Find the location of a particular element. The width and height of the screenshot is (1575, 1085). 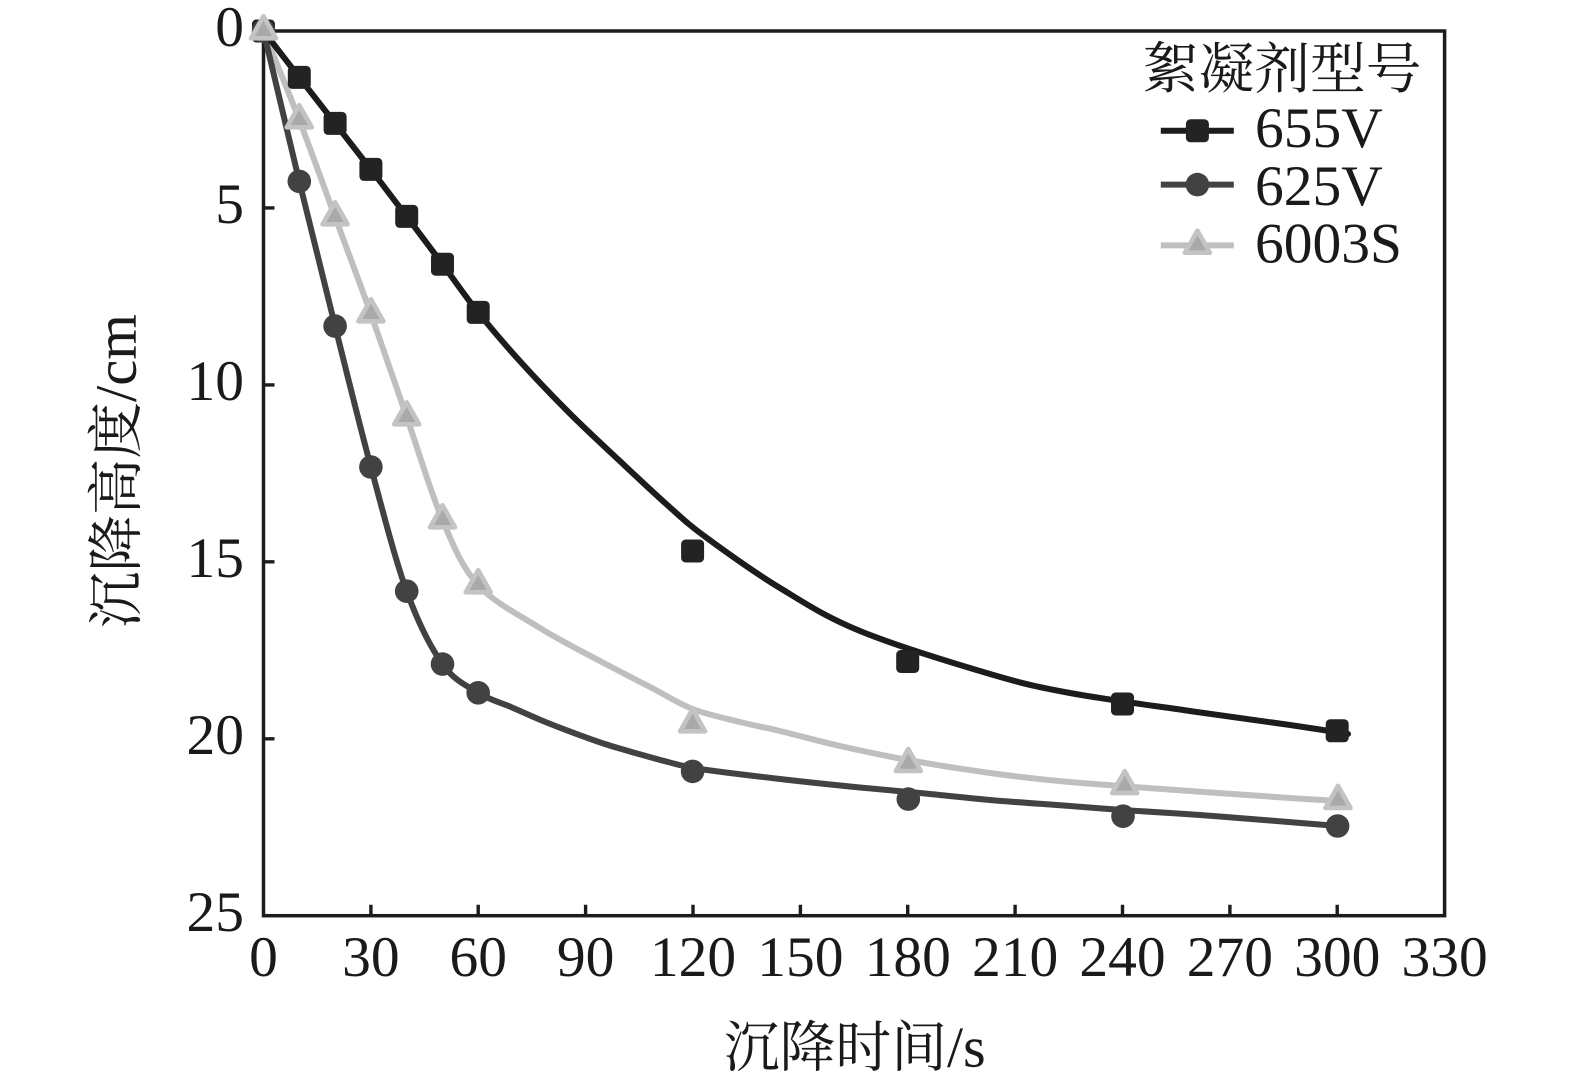

svg-text: 625V is located at coordinates (1319, 186).